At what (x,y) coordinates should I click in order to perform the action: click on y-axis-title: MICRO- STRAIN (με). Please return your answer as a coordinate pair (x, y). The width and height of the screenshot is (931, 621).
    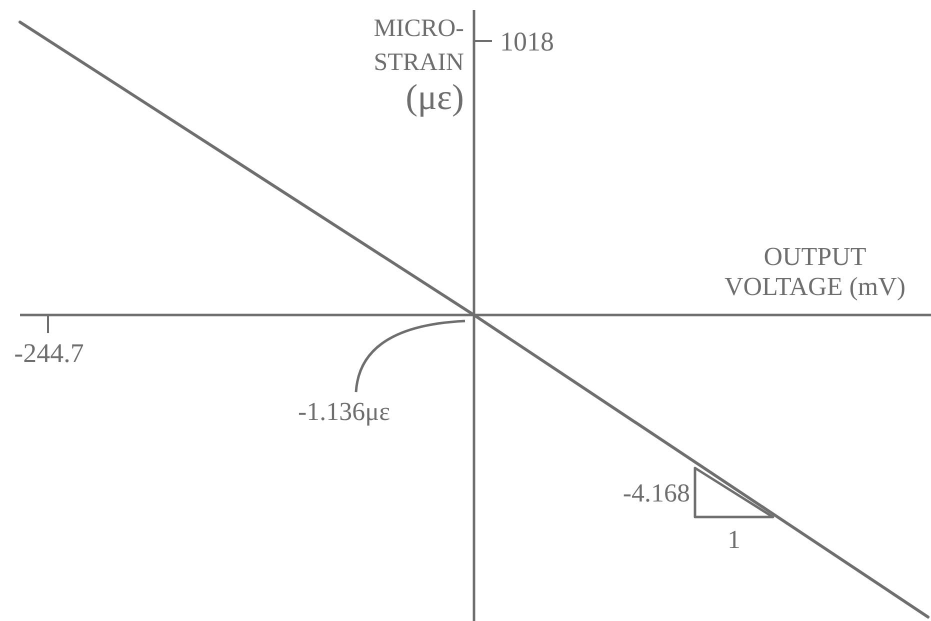
    Looking at the image, I should click on (419, 66).